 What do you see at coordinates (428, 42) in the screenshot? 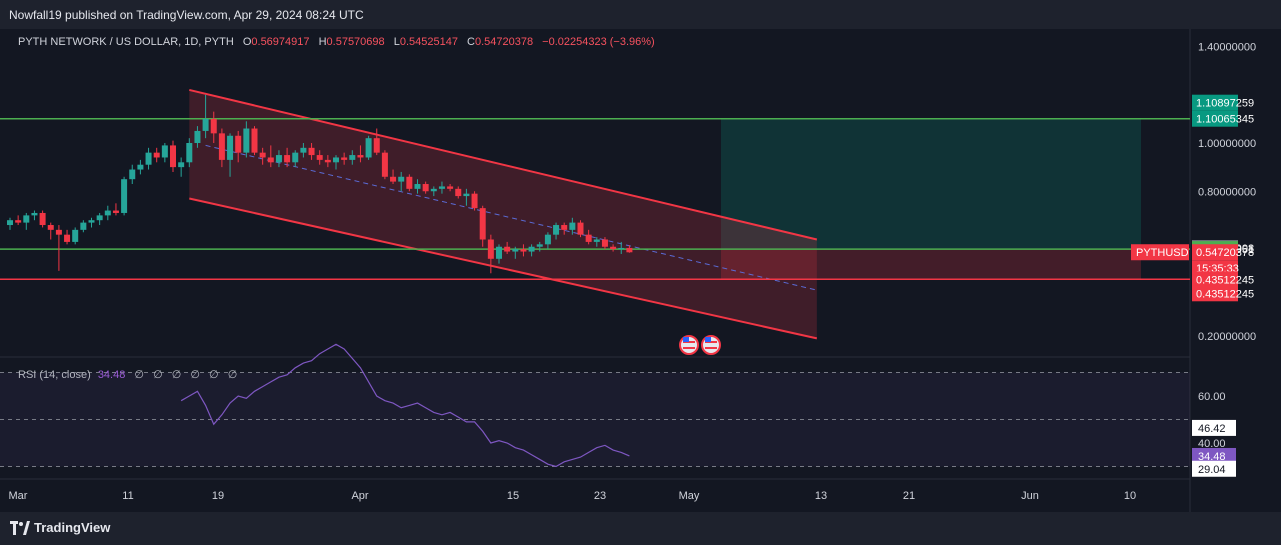
I see `low-value: 0.54525147` at bounding box center [428, 42].